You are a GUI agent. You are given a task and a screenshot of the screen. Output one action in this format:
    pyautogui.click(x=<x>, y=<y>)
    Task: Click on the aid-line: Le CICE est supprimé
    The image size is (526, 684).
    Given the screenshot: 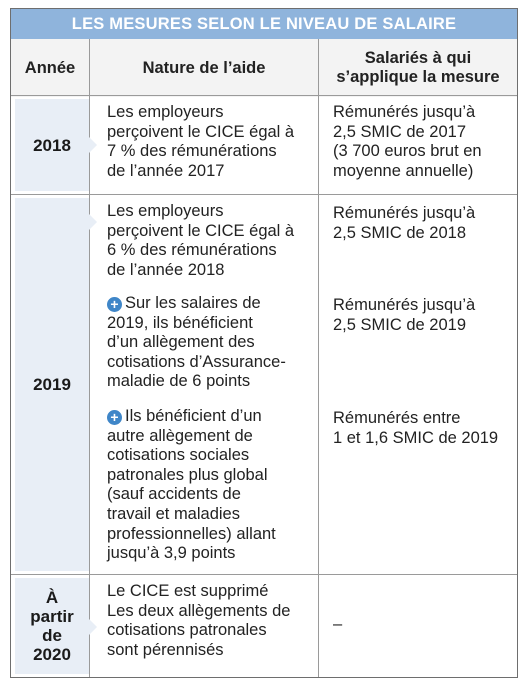 What is the action you would take?
    pyautogui.click(x=188, y=591)
    